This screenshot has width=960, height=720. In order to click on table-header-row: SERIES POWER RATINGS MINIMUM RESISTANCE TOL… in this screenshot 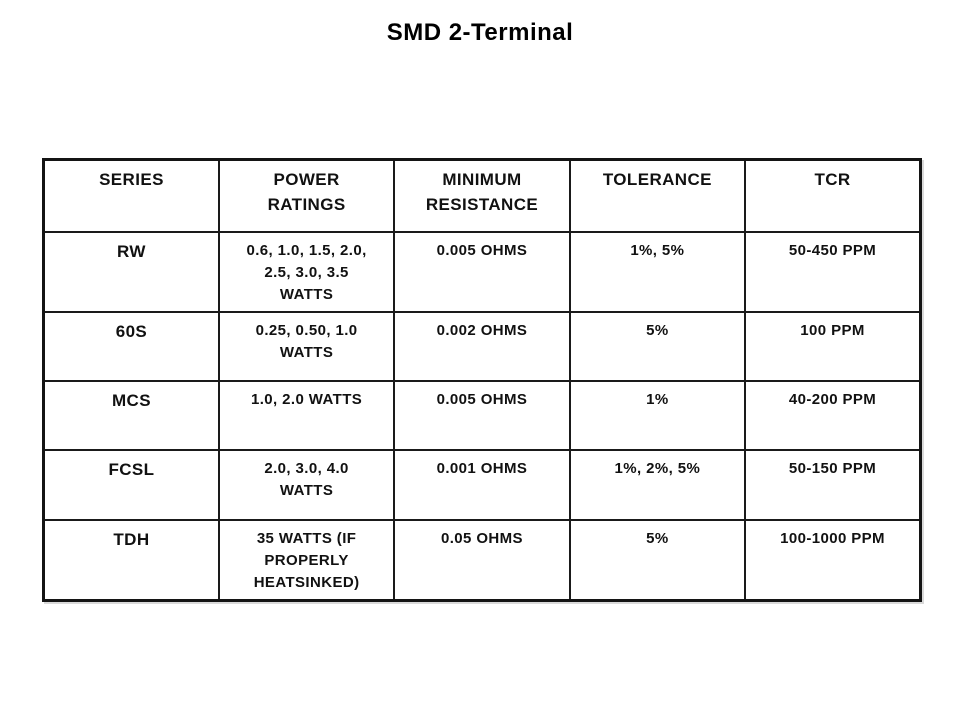, I will do `click(482, 195)`.